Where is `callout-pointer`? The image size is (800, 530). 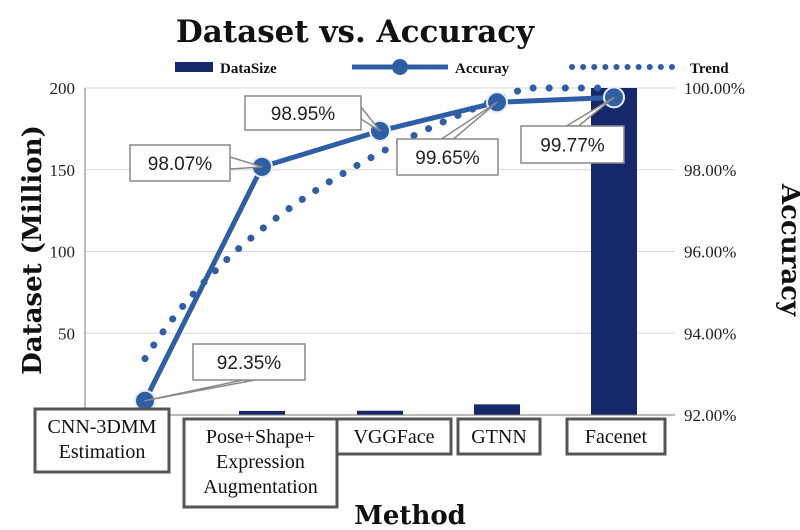 callout-pointer is located at coordinates (200, 390).